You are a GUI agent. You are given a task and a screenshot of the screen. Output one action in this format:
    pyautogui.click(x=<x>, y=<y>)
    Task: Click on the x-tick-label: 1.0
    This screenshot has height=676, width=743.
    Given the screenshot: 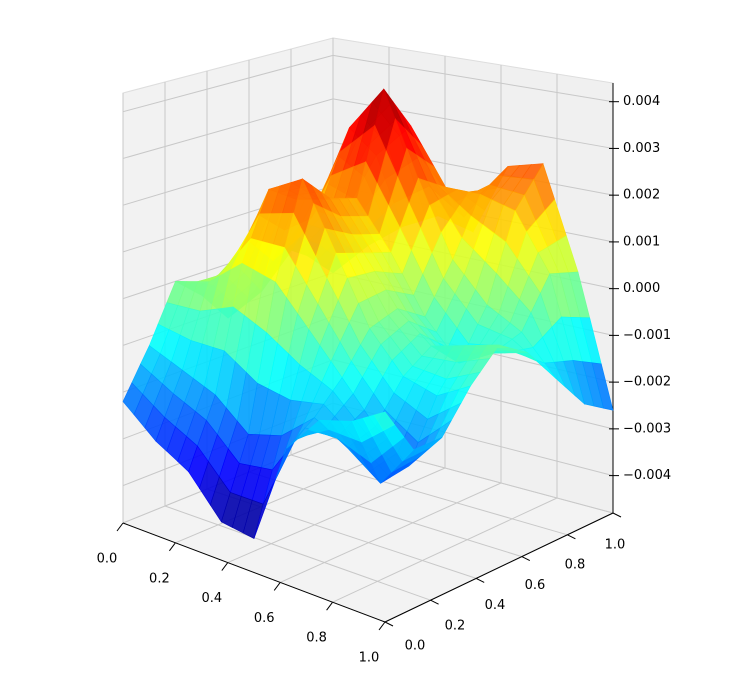 What is the action you would take?
    pyautogui.click(x=369, y=658)
    